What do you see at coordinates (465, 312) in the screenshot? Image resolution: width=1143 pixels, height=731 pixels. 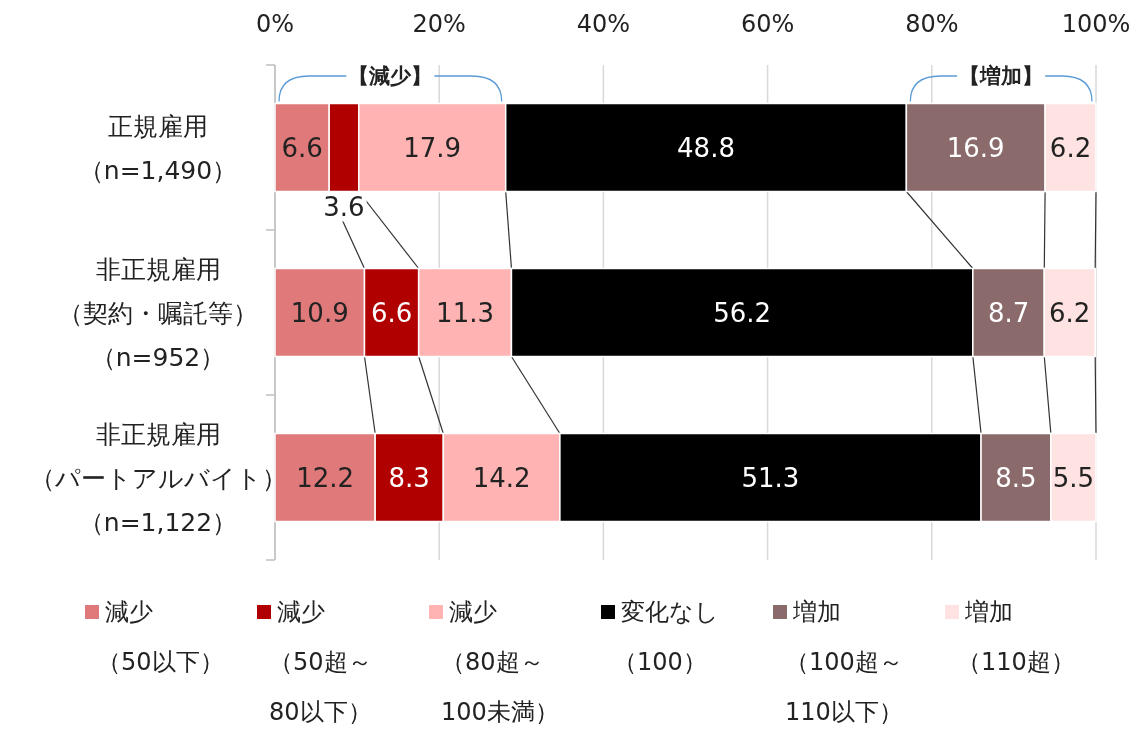 I see `data-label: 11.3` at bounding box center [465, 312].